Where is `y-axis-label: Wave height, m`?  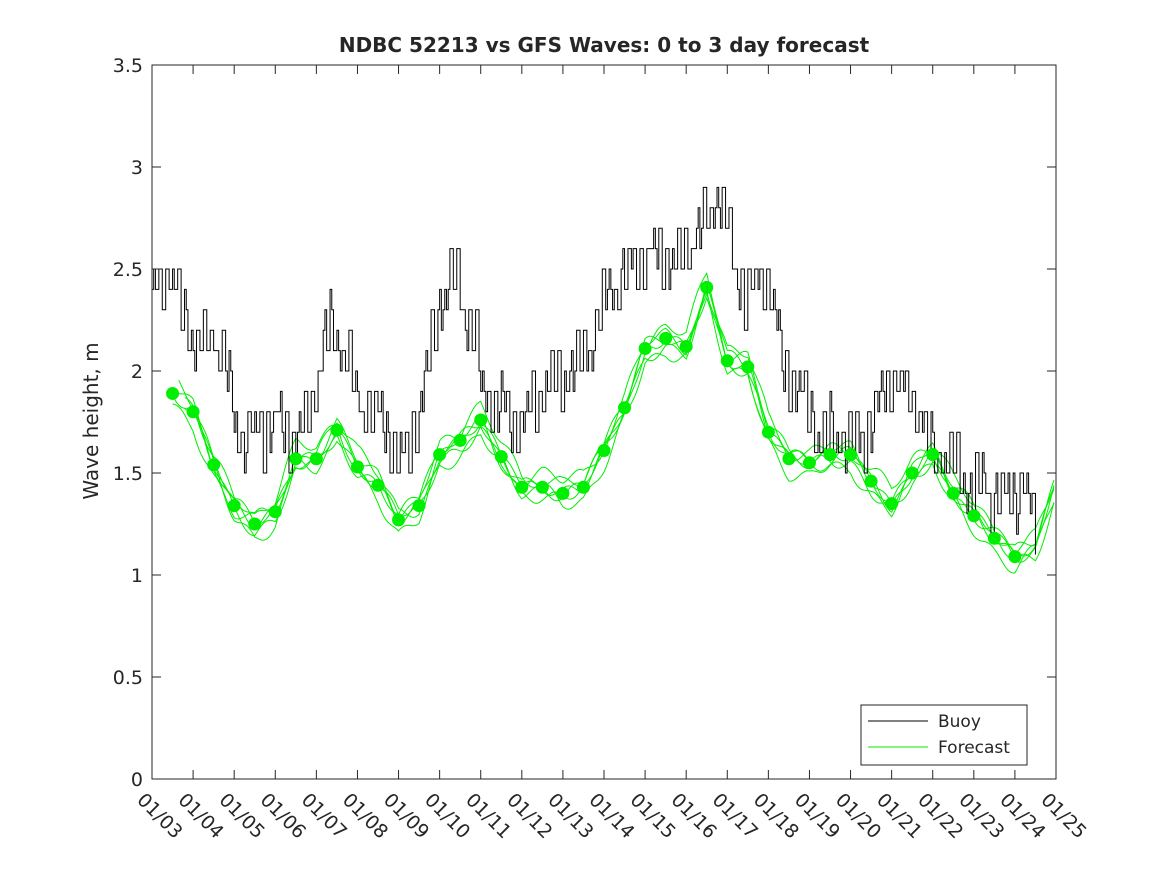 y-axis-label: Wave height, m is located at coordinates (91, 420).